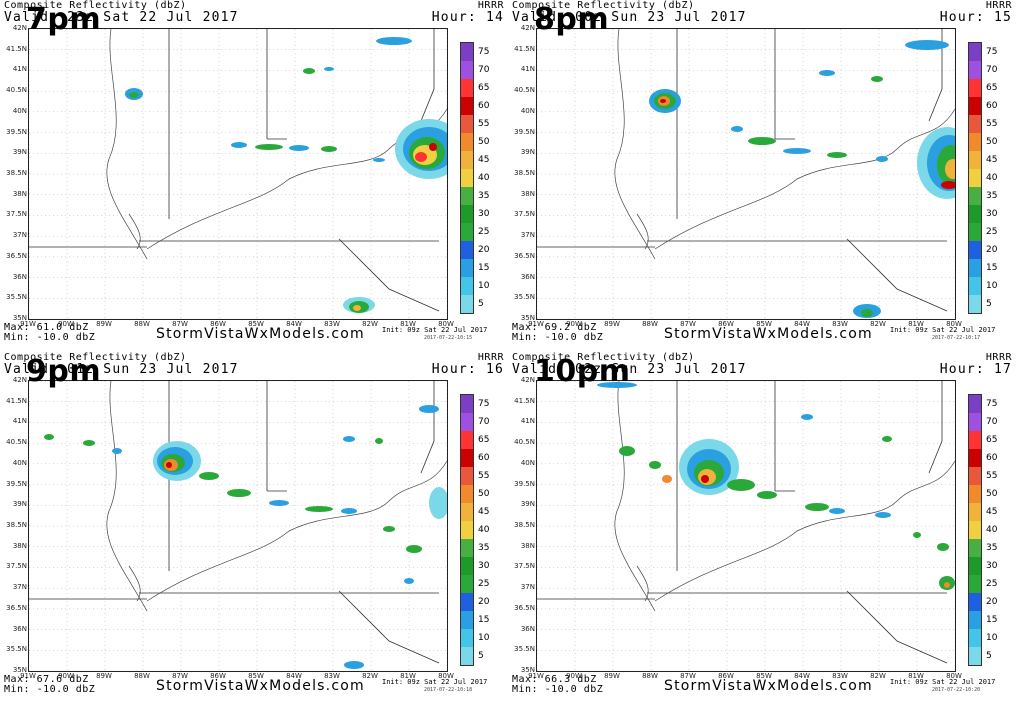 This screenshot has width=1024, height=713. What do you see at coordinates (121, 369) in the screenshot?
I see `valid-time: Valid: 01z Sun 23 Jul 2017` at bounding box center [121, 369].